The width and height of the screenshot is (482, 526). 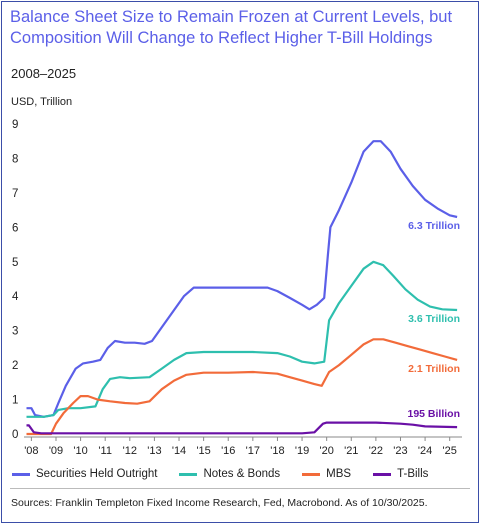 I want to click on legend-item-securities: Securities Held Outright, so click(x=84, y=474).